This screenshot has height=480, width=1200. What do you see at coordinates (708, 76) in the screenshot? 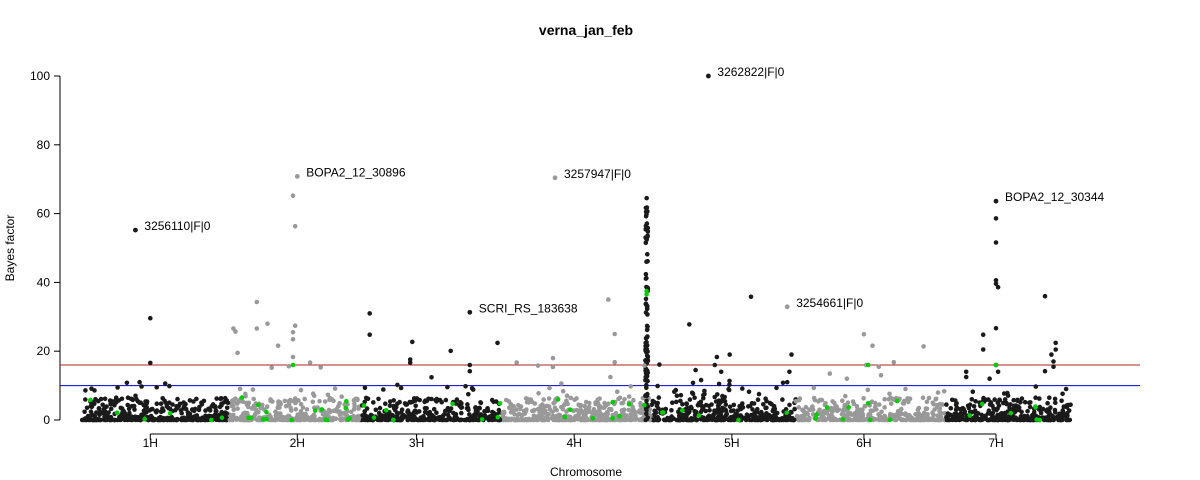
I see `annotated-point` at bounding box center [708, 76].